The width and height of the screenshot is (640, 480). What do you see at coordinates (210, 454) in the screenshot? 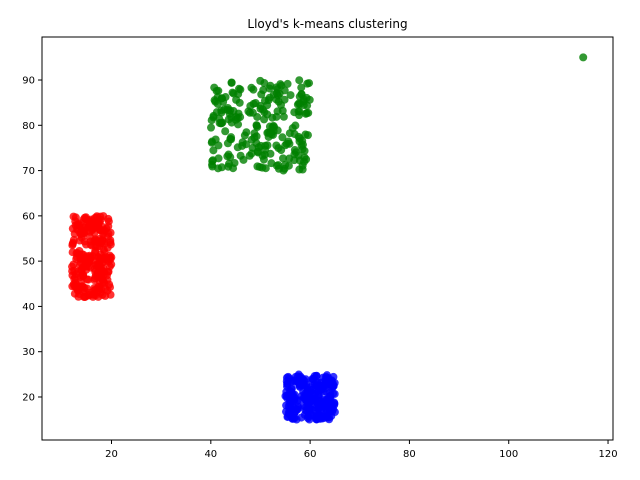
I see `x-tick-label: 40` at bounding box center [210, 454].